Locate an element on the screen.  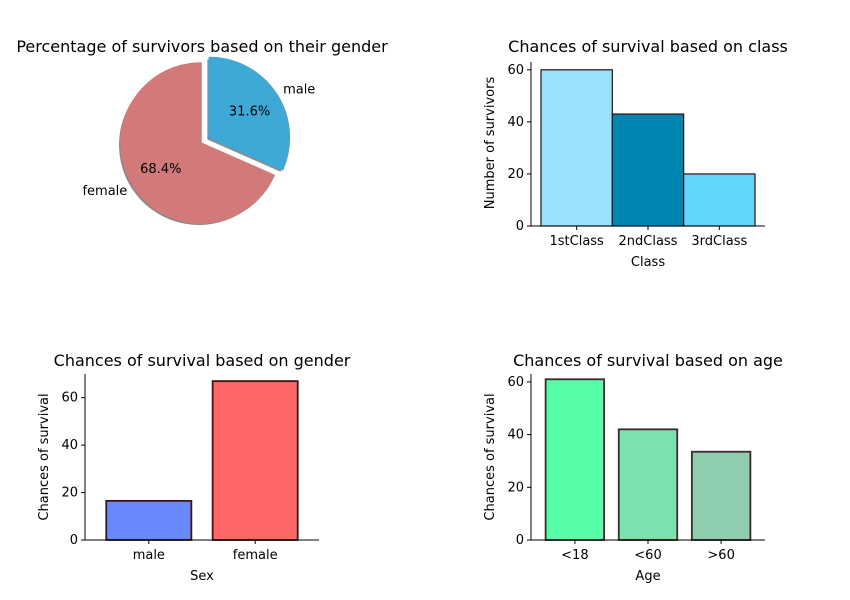
age-chart-xlabel: Age is located at coordinates (647, 576).